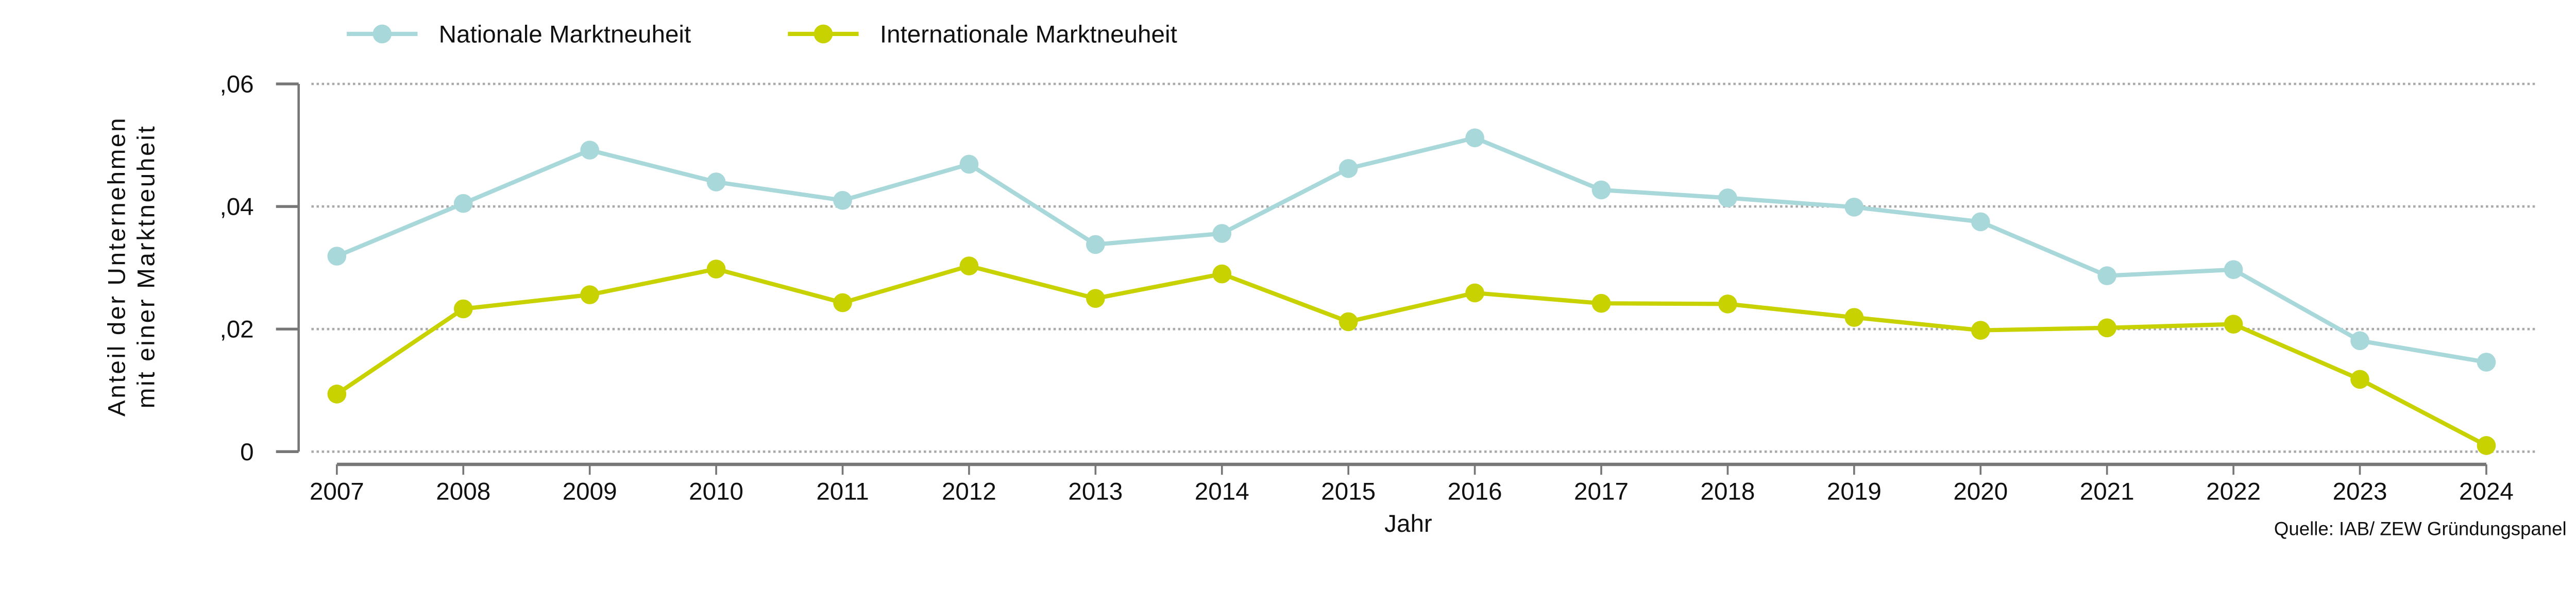  I want to click on x-tick-label: 2020, so click(1980, 492).